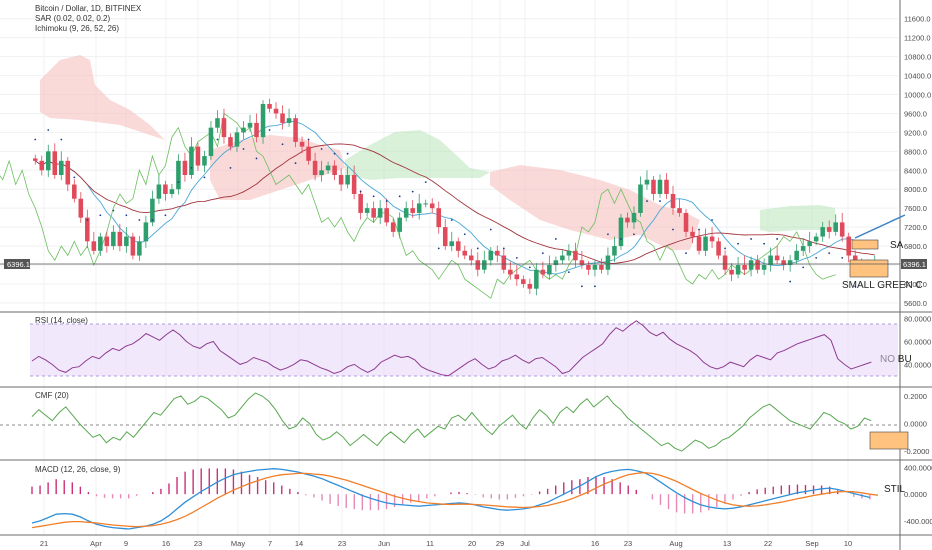 Image resolution: width=932 pixels, height=550 pixels. I want to click on price-y-tick: 11600.0, so click(917, 19).